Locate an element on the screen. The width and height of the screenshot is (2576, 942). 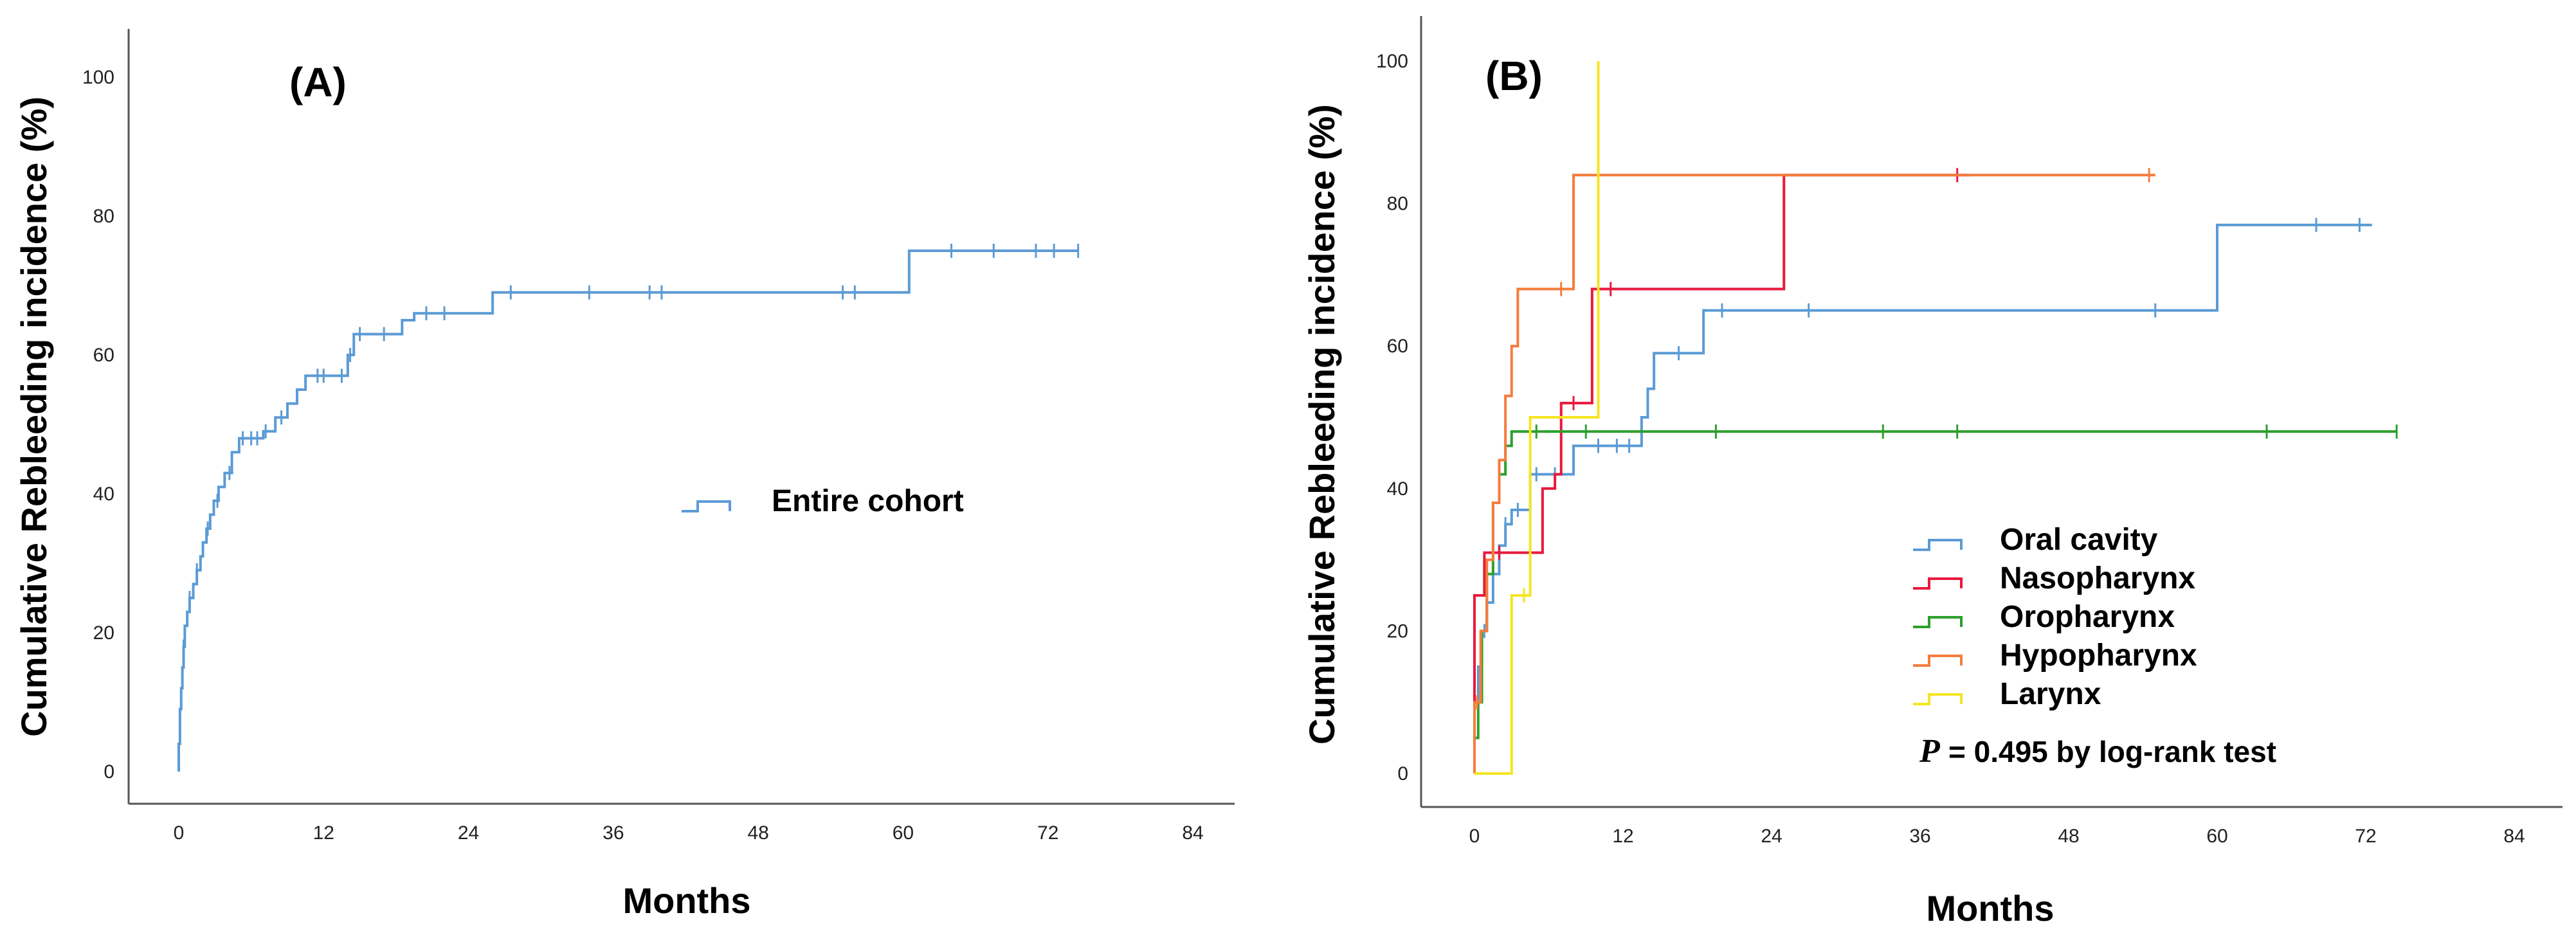
legend-larynx-label: Larynx is located at coordinates (2050, 694).